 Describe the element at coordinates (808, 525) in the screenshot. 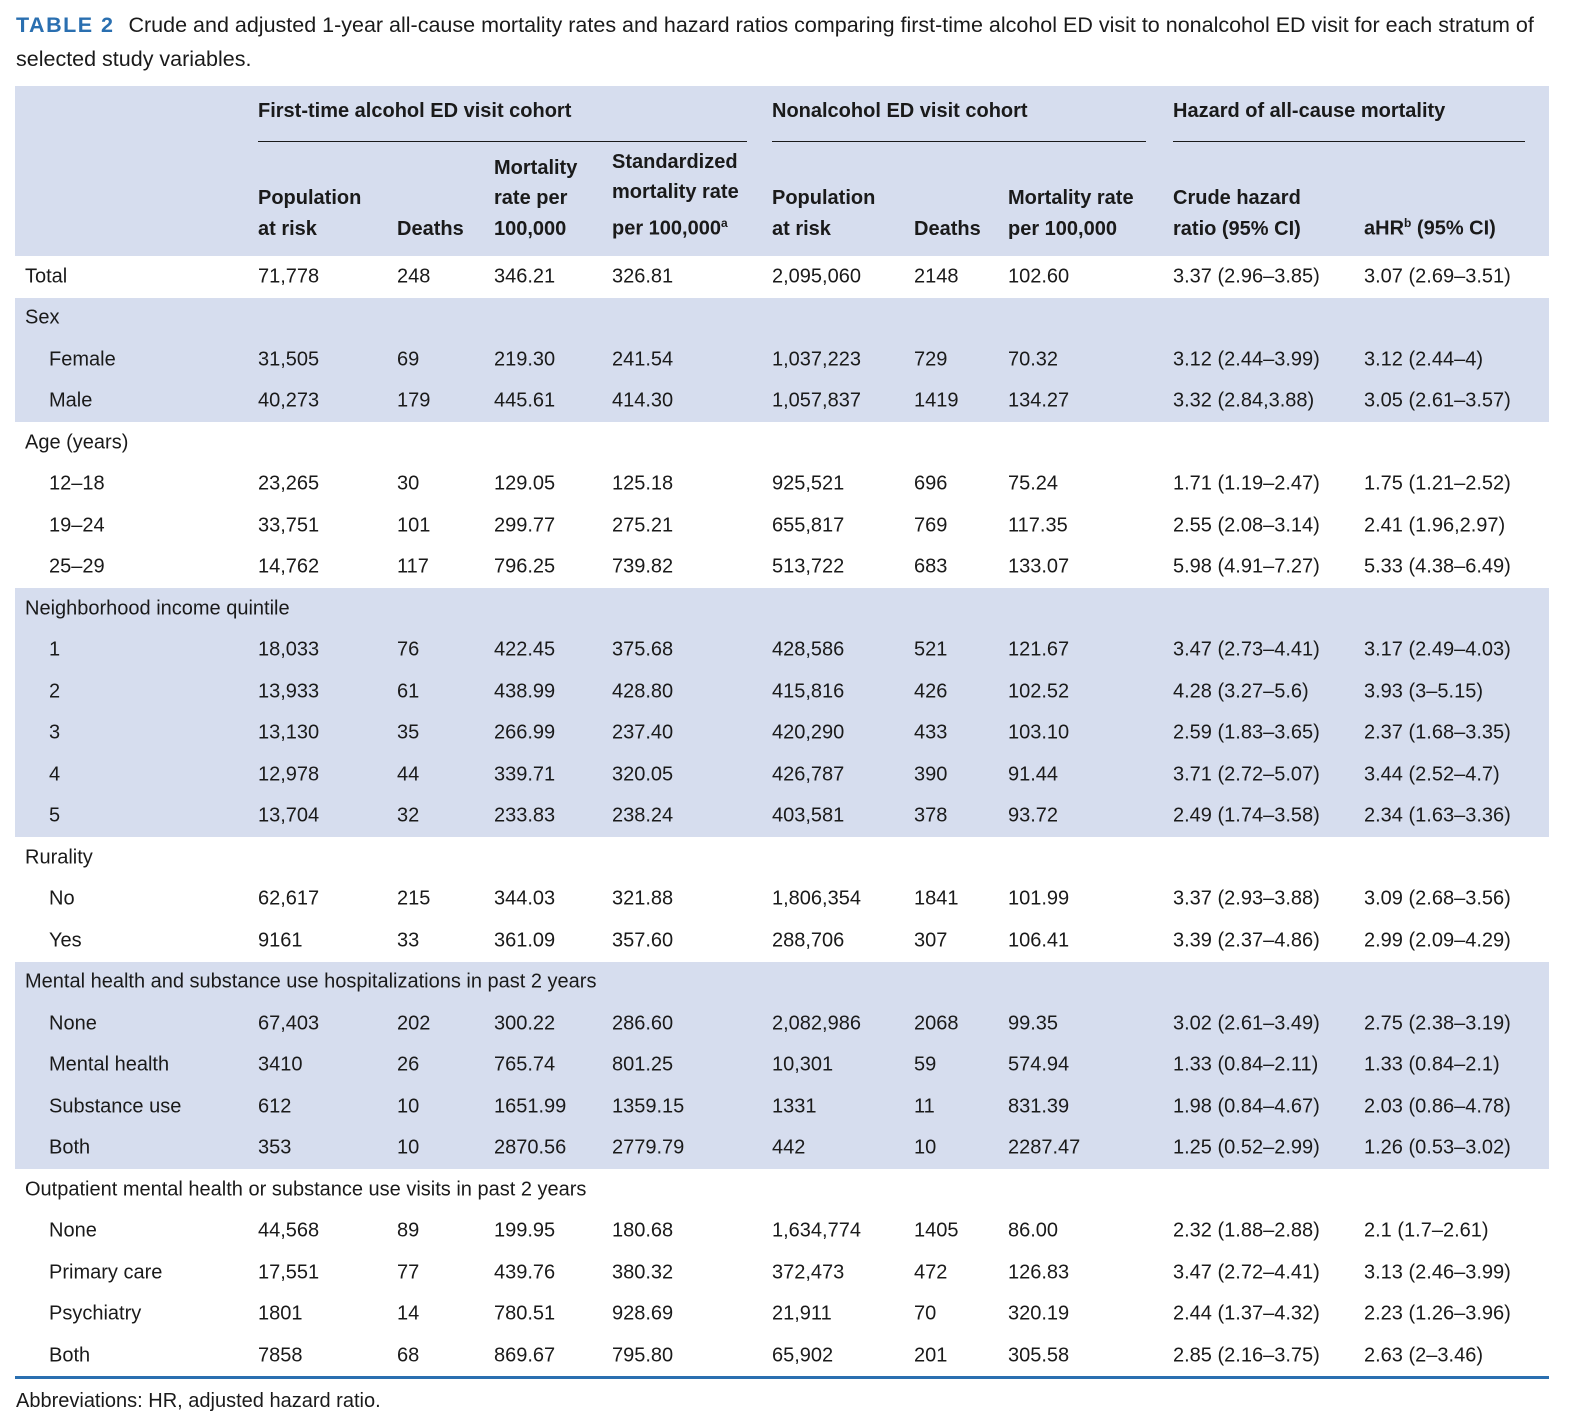

I see `table-cell: 655,817` at that location.